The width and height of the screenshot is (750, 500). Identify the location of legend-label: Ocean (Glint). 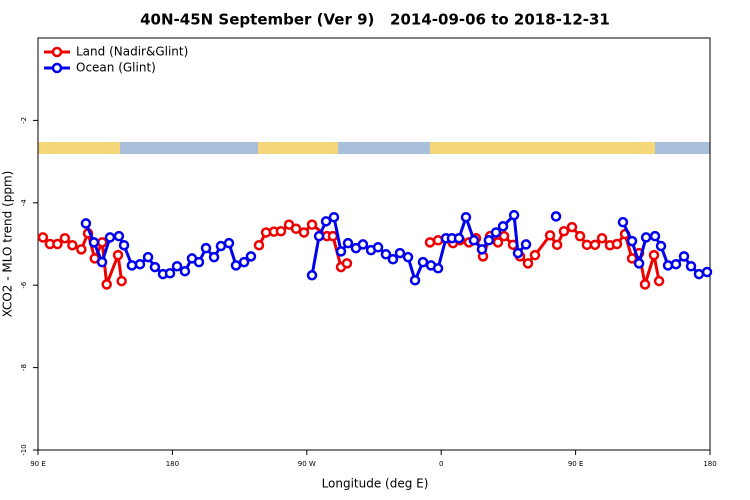
(116, 68).